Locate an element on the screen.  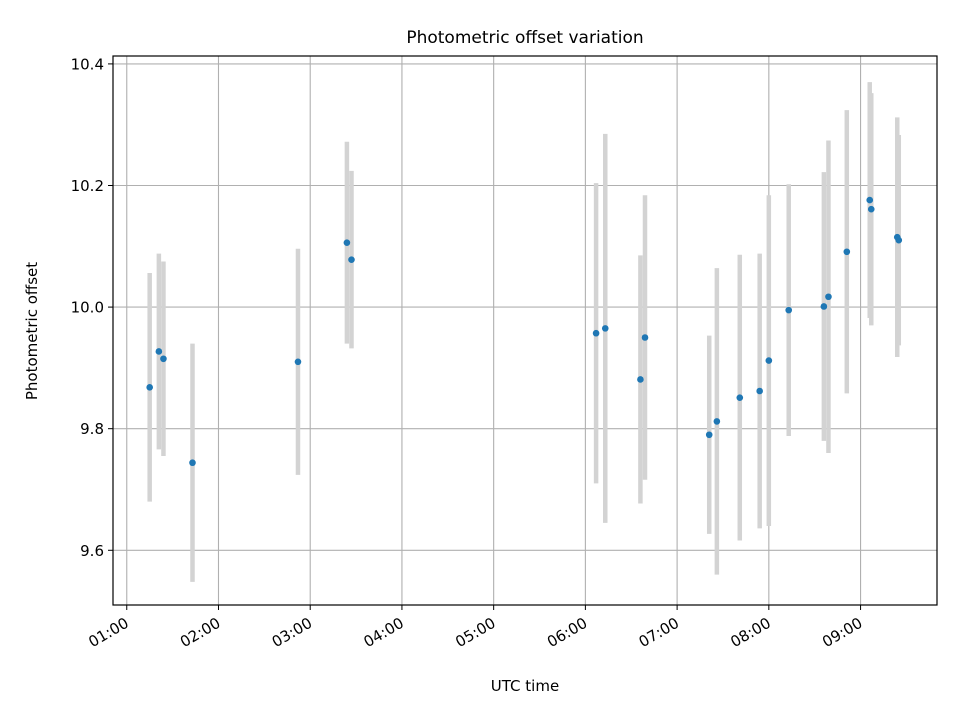
y-tick-label: 10.2 is located at coordinates (87, 186).